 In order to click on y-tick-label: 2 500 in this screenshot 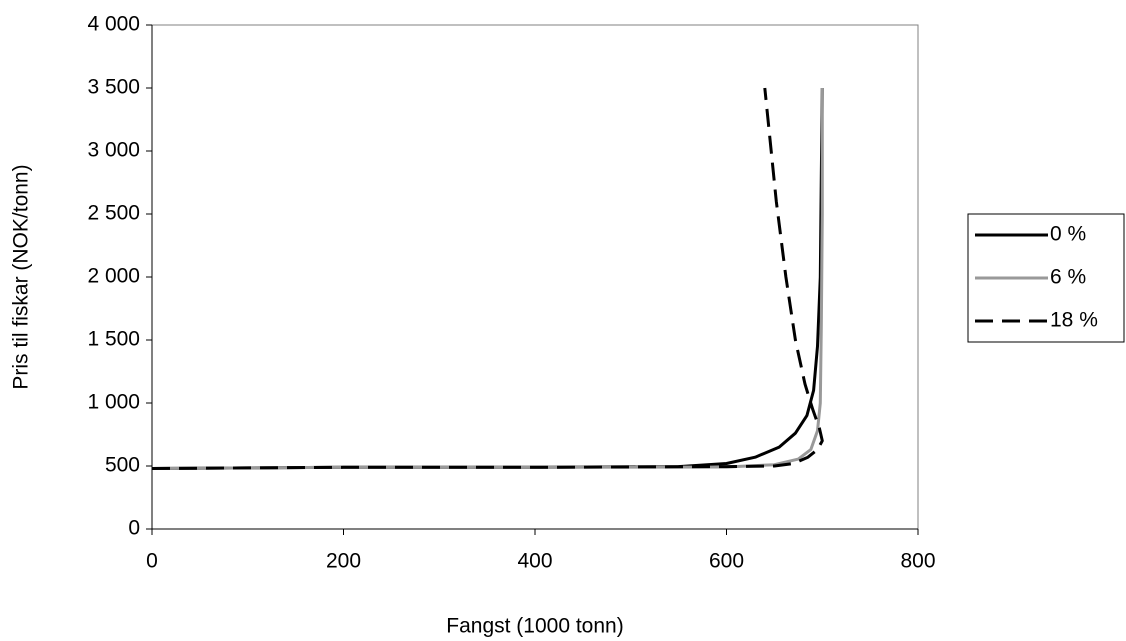, I will do `click(113, 213)`.